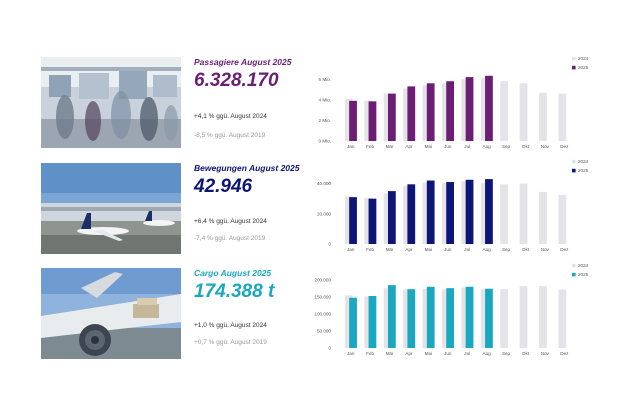 This screenshot has width=630, height=412. Describe the element at coordinates (233, 273) in the screenshot. I see `cargo-title: Cargo August 2025` at that location.